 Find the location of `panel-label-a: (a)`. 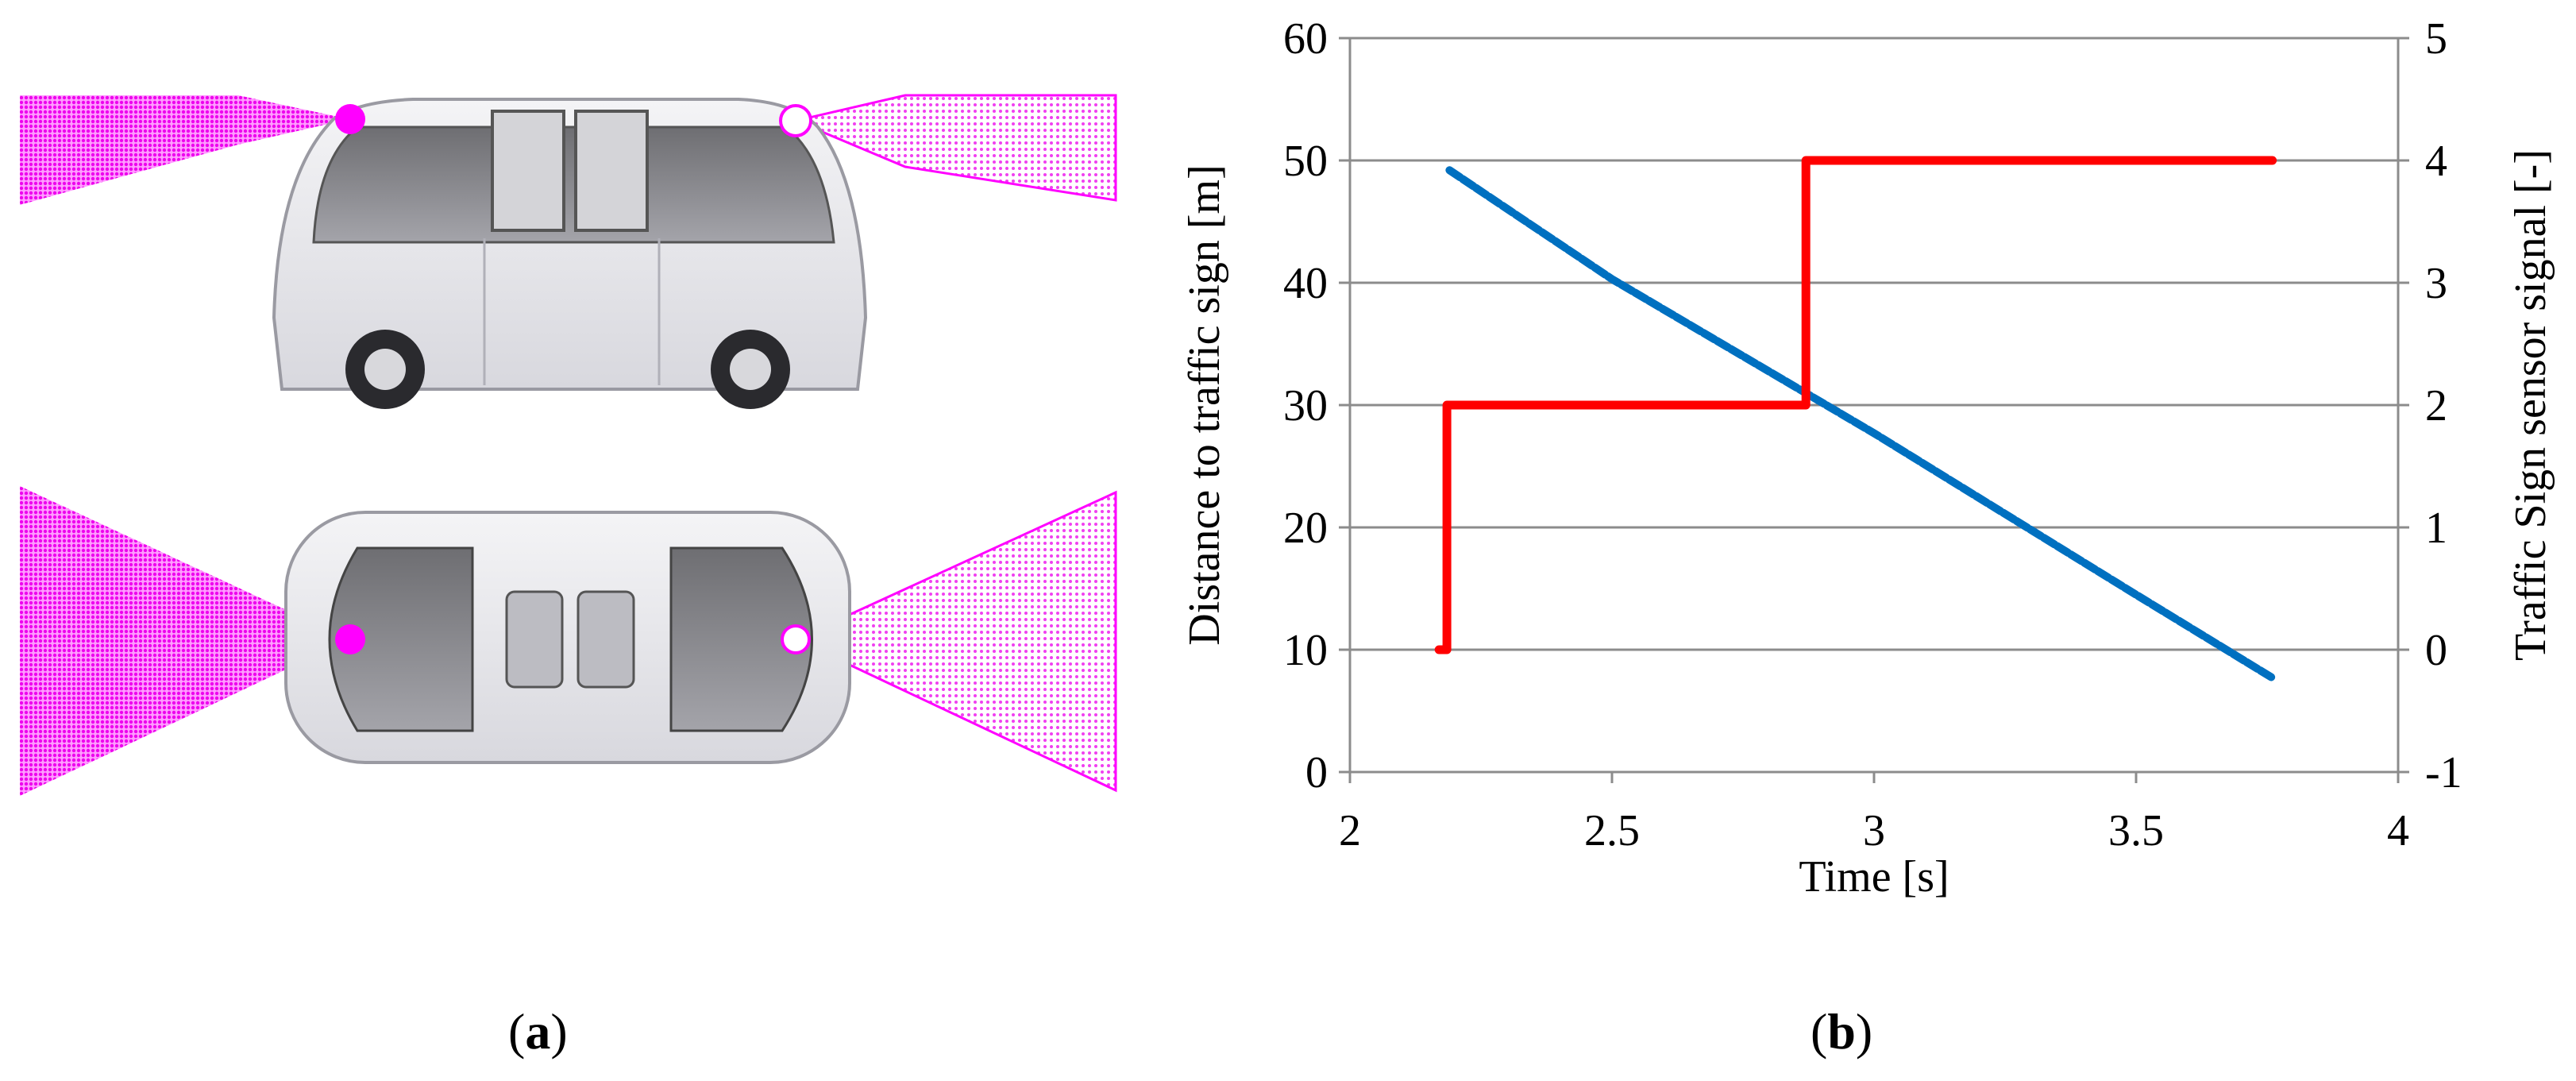

panel-label-a: (a) is located at coordinates (538, 1031).